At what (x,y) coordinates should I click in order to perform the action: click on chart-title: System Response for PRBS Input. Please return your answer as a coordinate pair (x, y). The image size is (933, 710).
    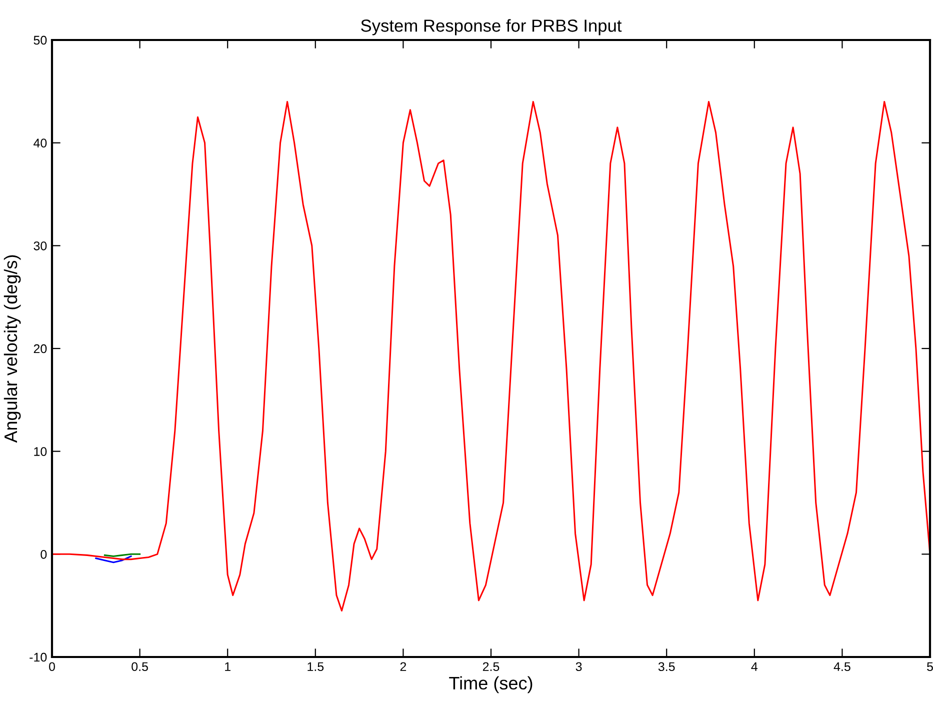
    Looking at the image, I should click on (491, 27).